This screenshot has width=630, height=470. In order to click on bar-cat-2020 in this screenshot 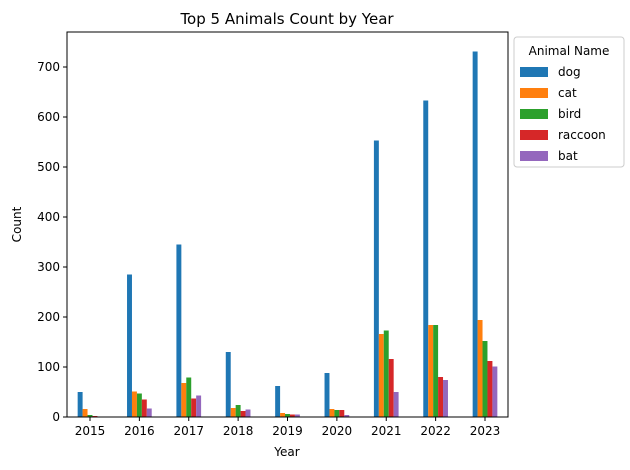, I will do `click(332, 413)`.